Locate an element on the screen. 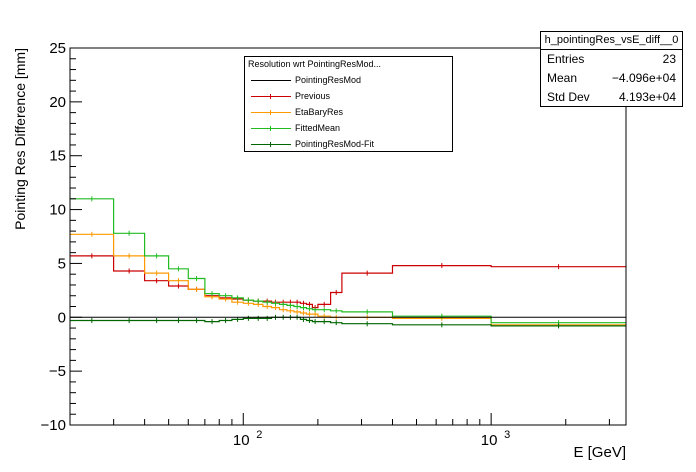  y-tick-label: 5 is located at coordinates (62, 263).